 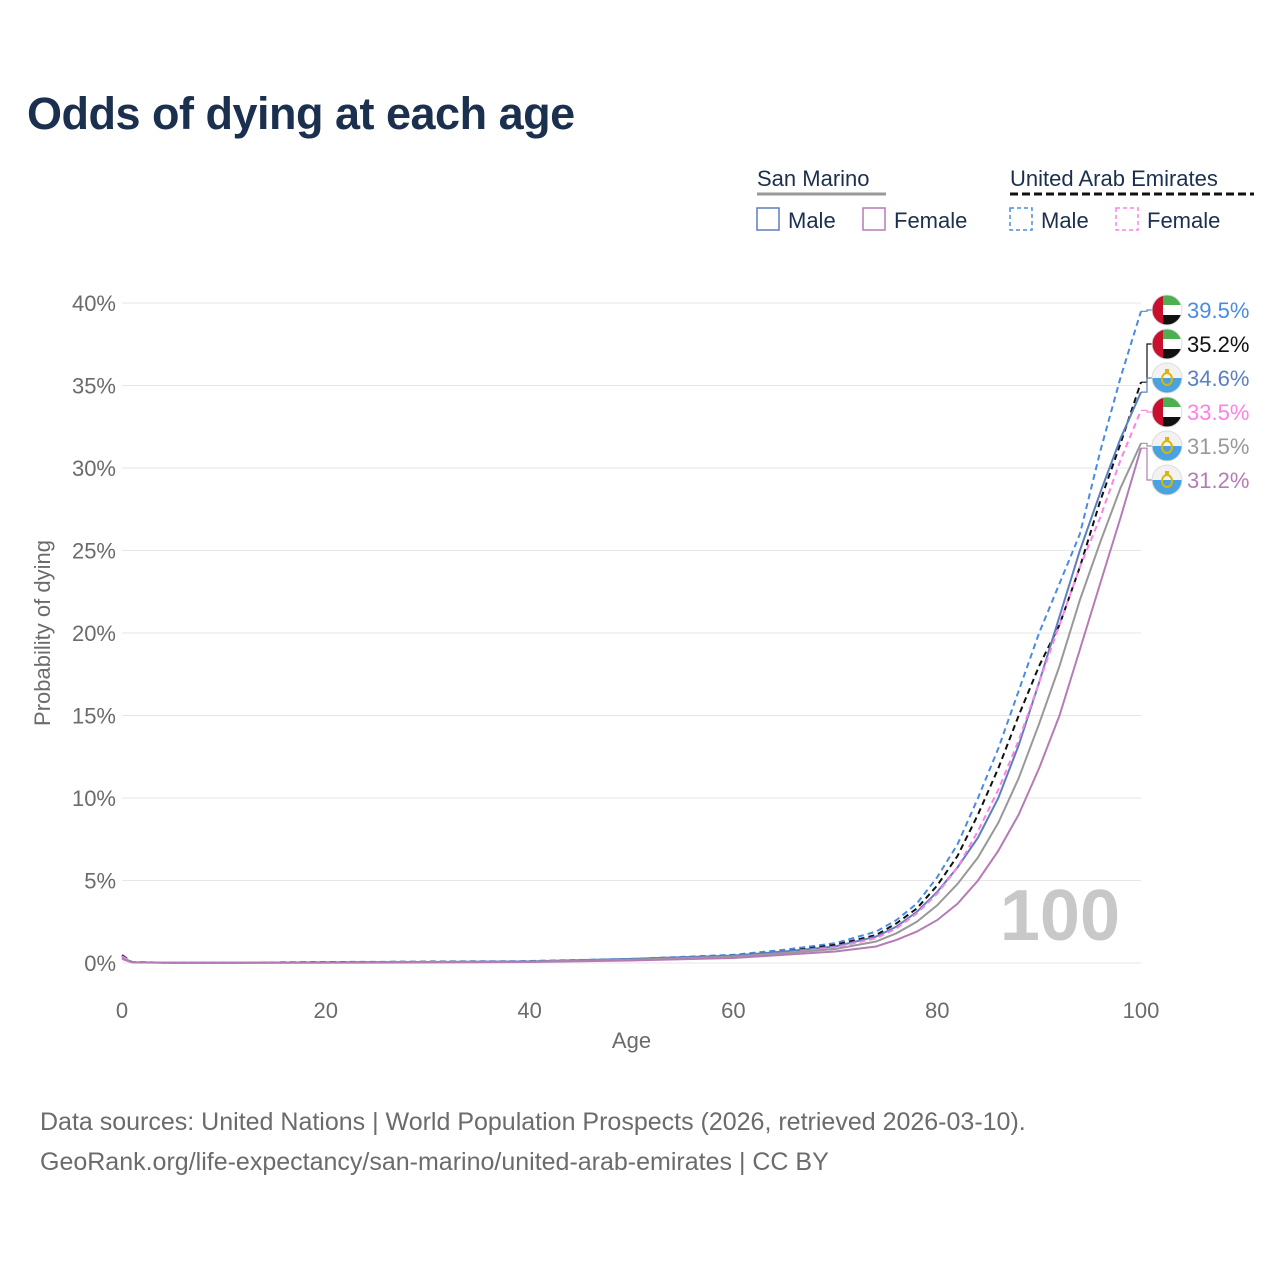 What do you see at coordinates (94, 633) in the screenshot?
I see `y-tick-label: 20%` at bounding box center [94, 633].